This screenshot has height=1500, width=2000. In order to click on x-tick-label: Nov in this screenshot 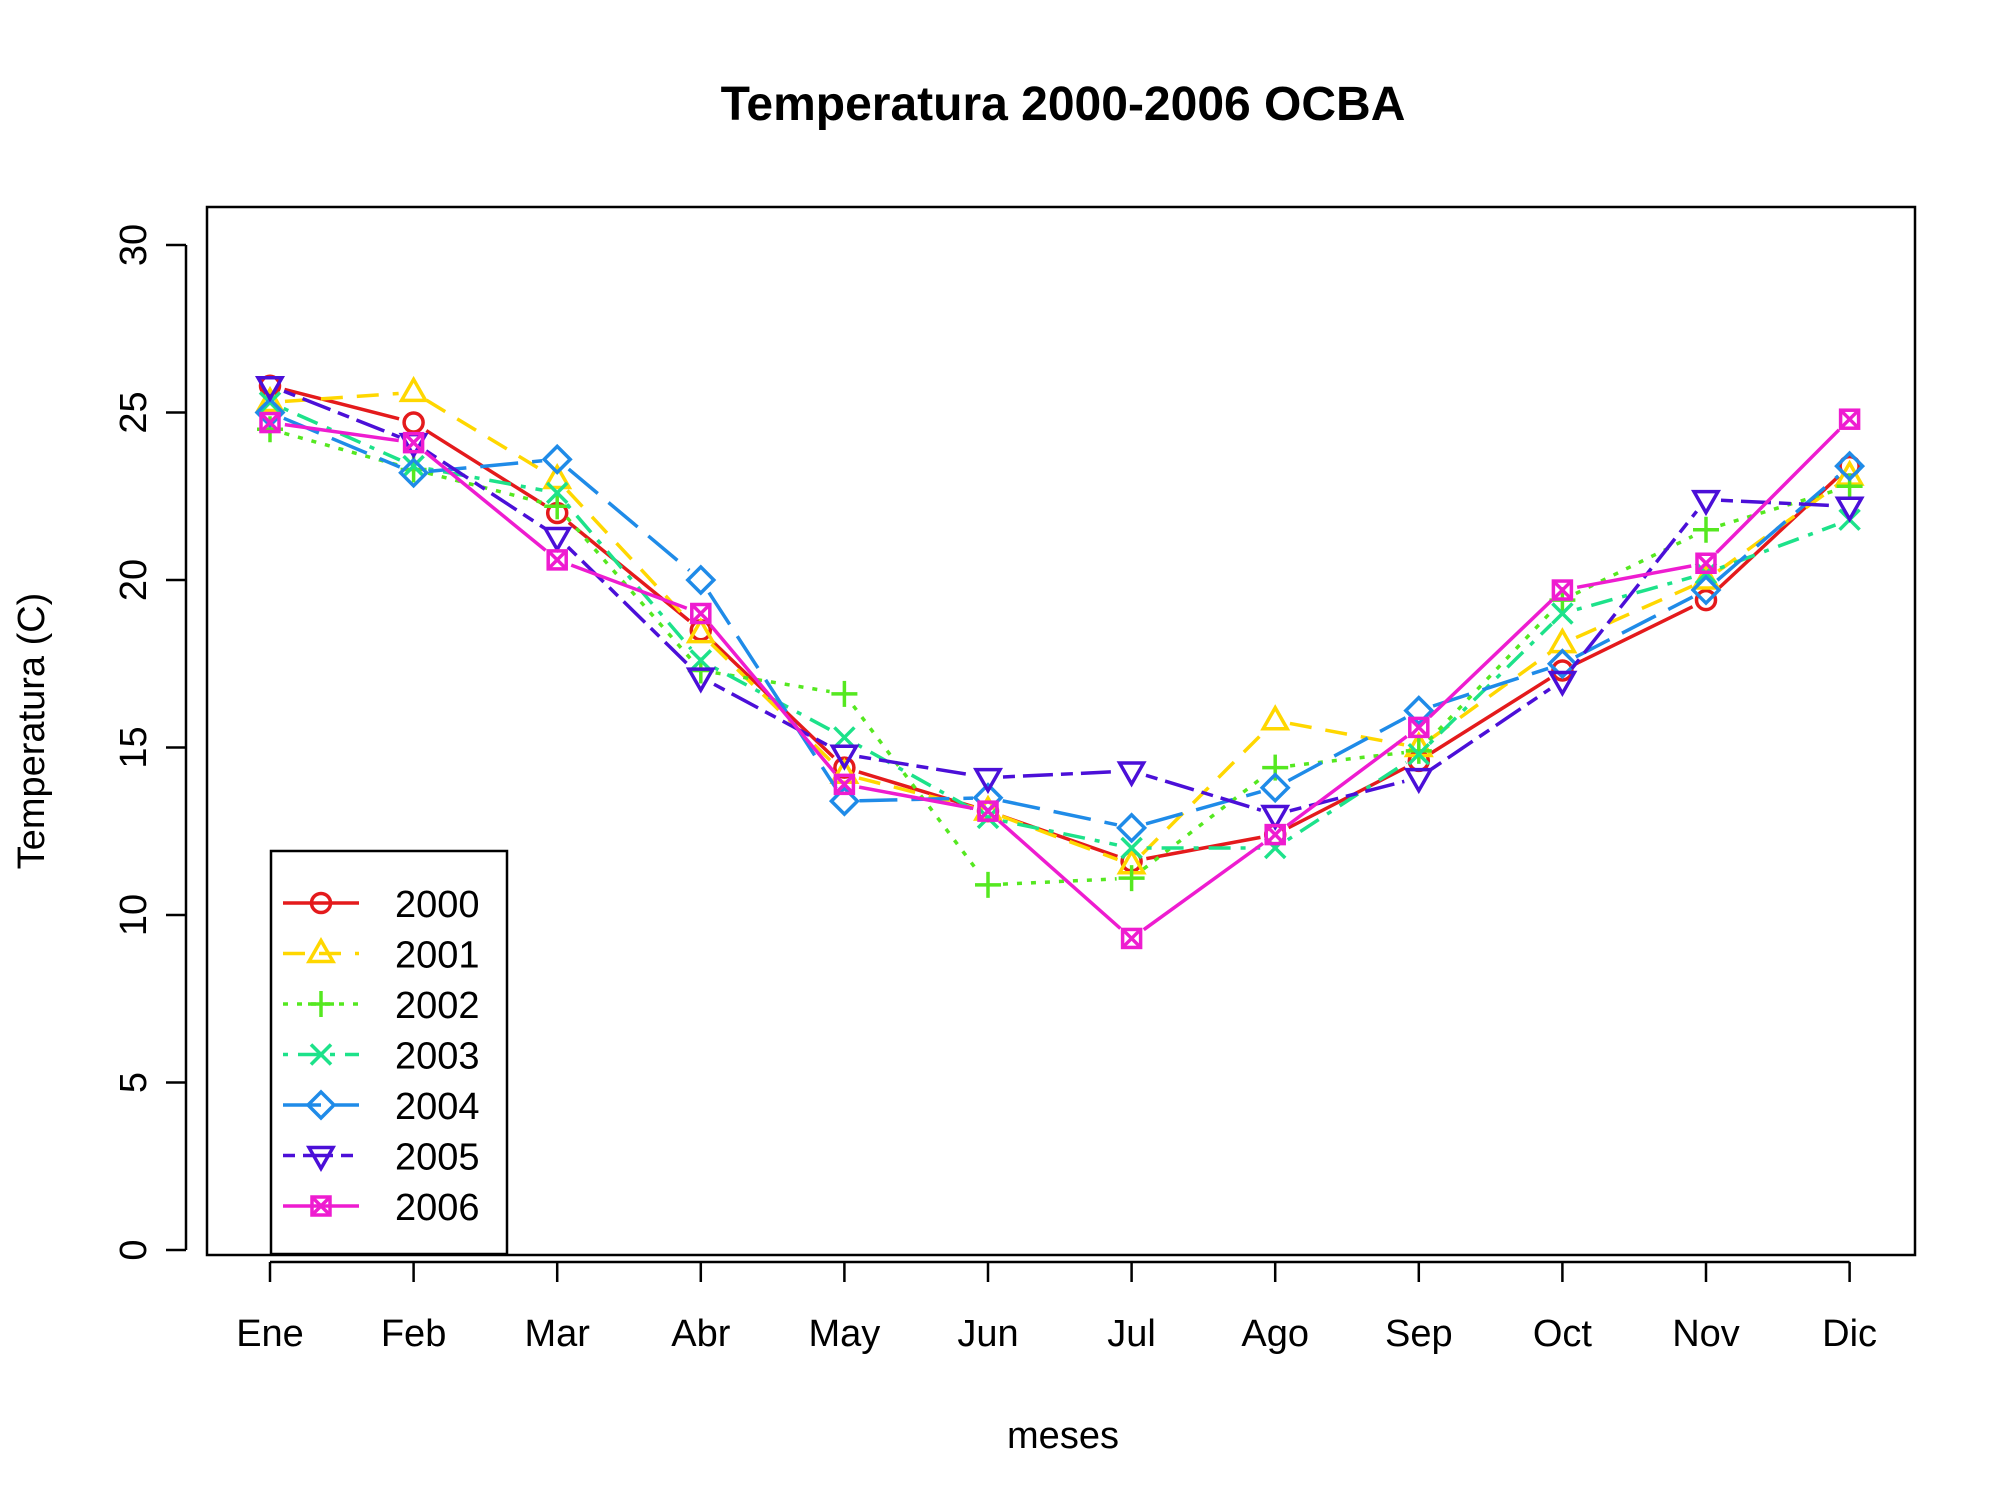, I will do `click(1706, 1334)`.